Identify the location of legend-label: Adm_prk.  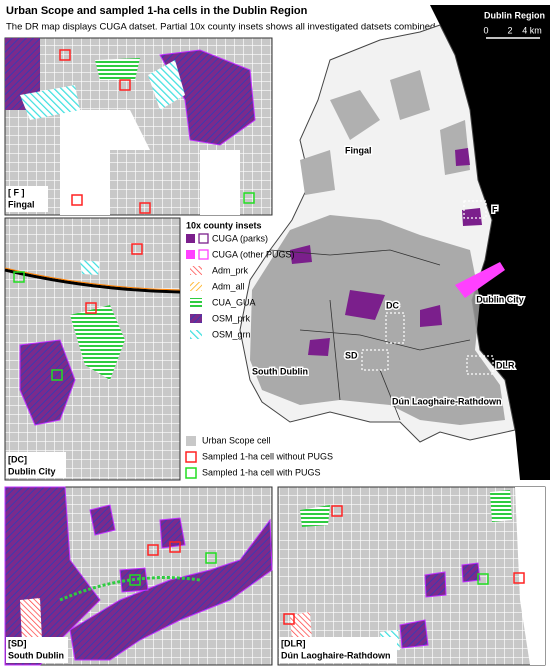
(230, 270).